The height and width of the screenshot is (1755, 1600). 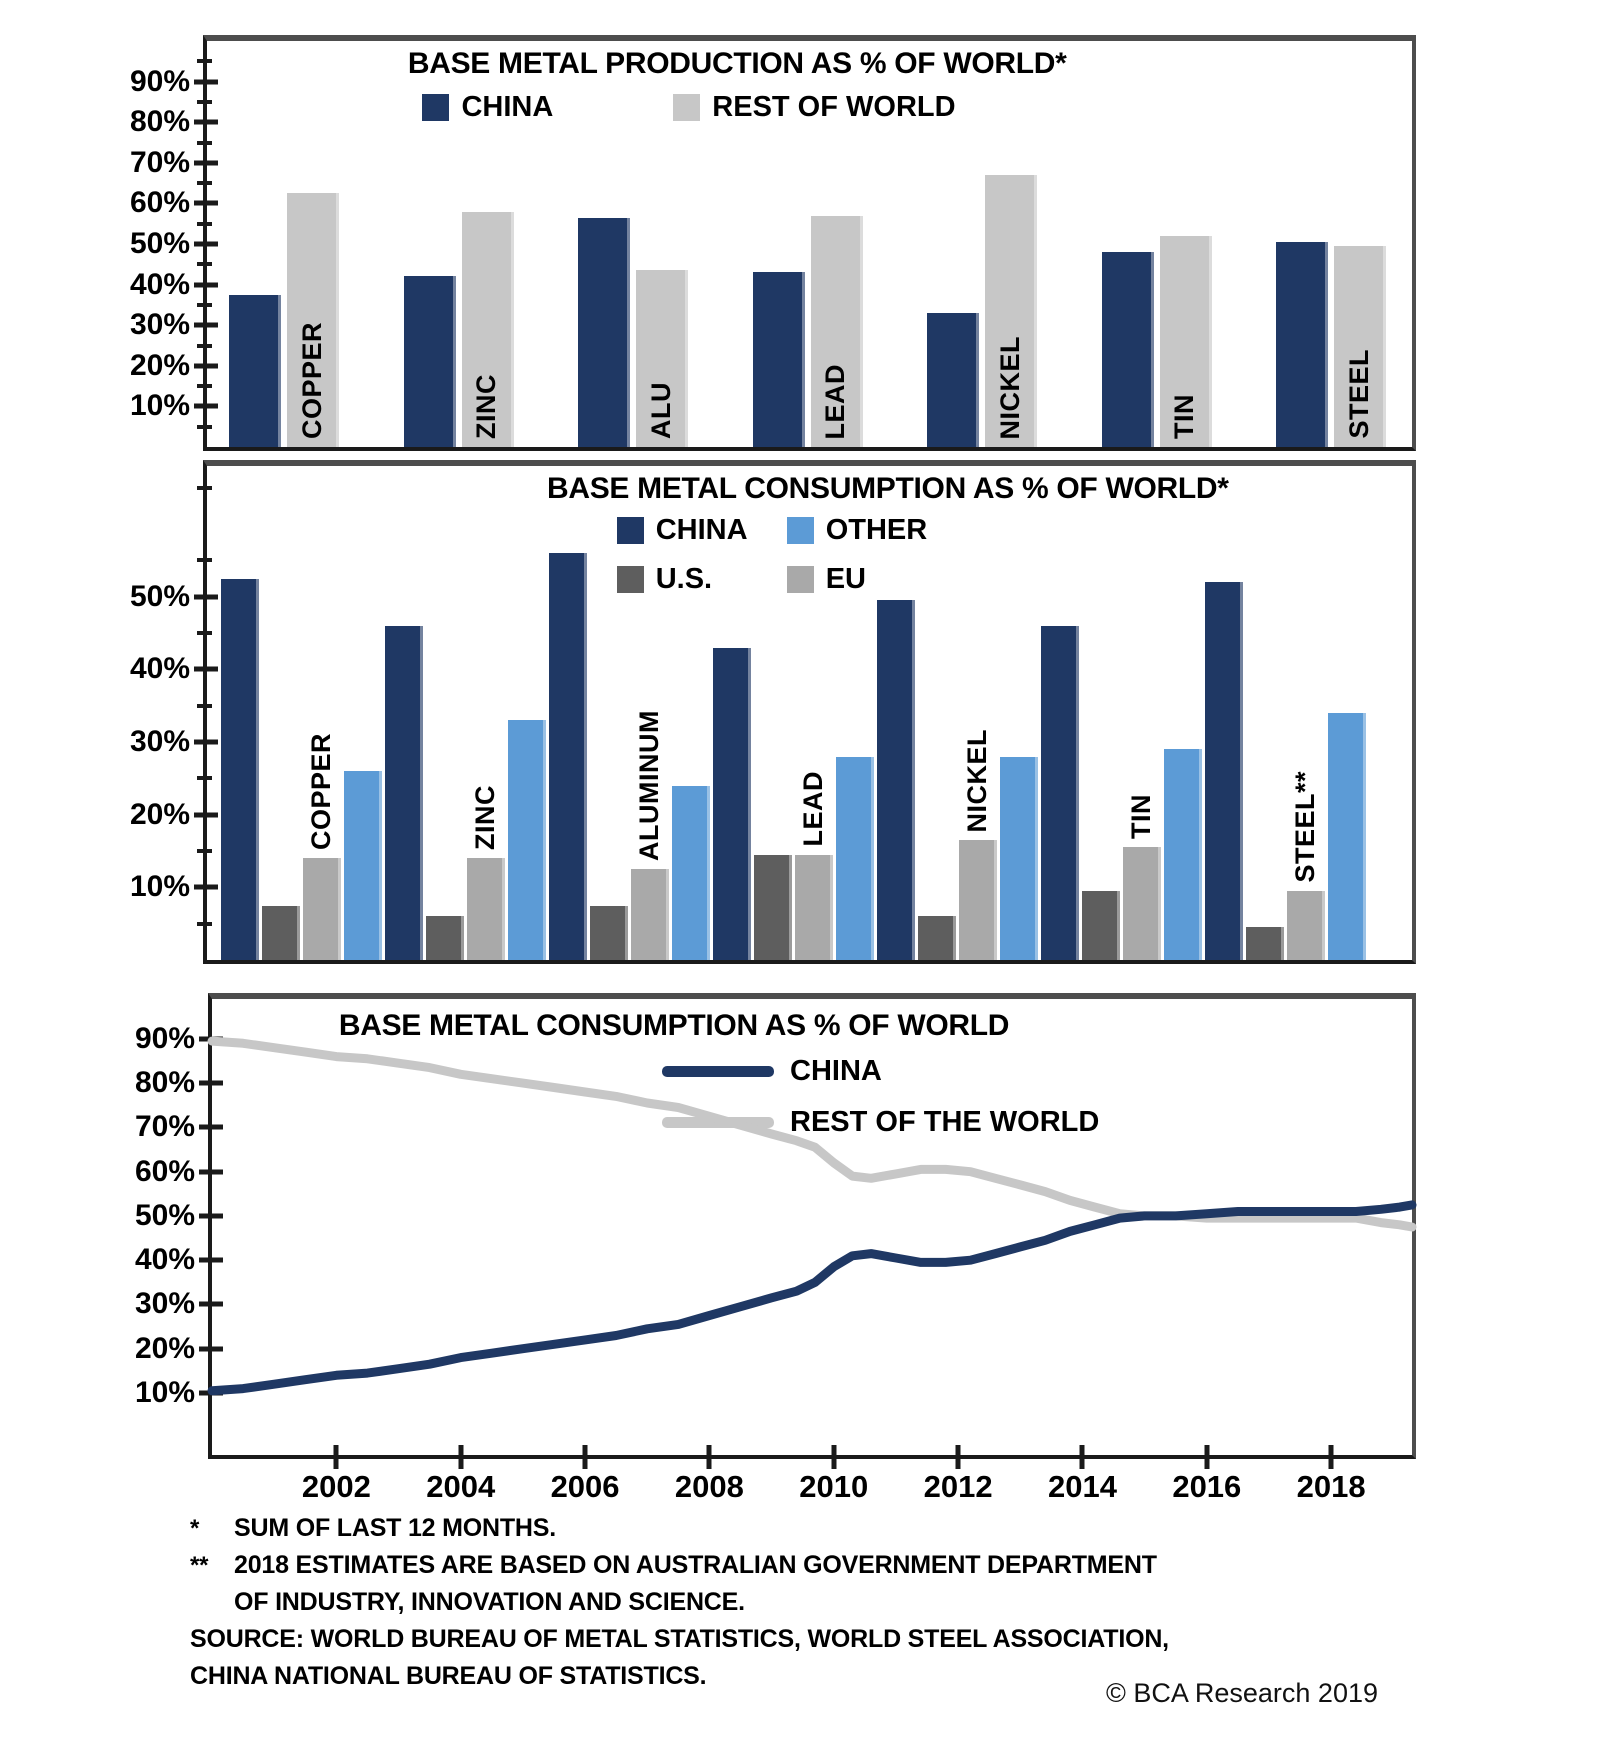 I want to click on eu-legend-swatch-icon, so click(x=800, y=579).